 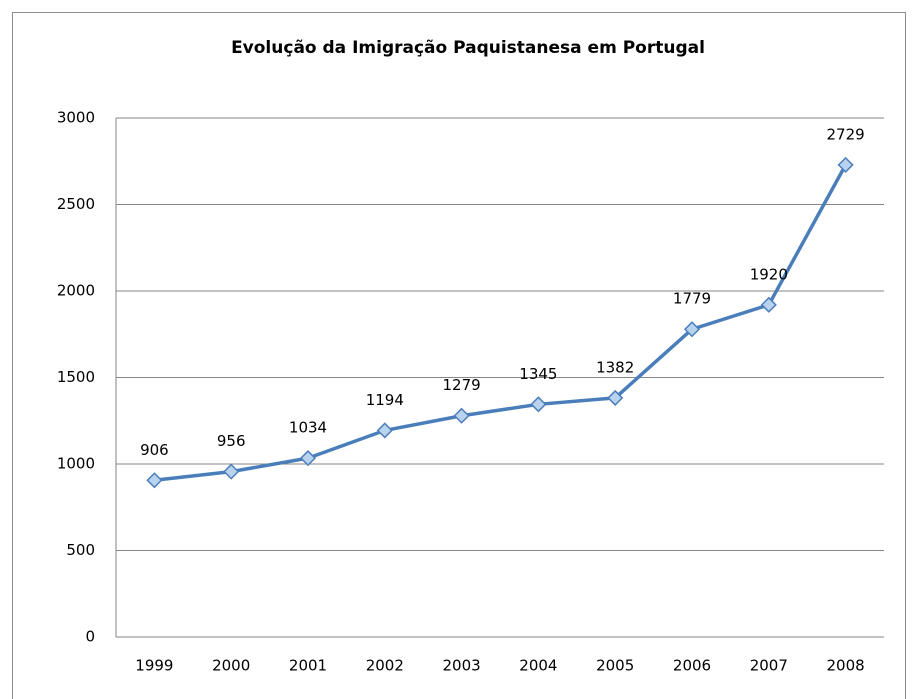 What do you see at coordinates (76, 464) in the screenshot?
I see `y-tick-label: 1000` at bounding box center [76, 464].